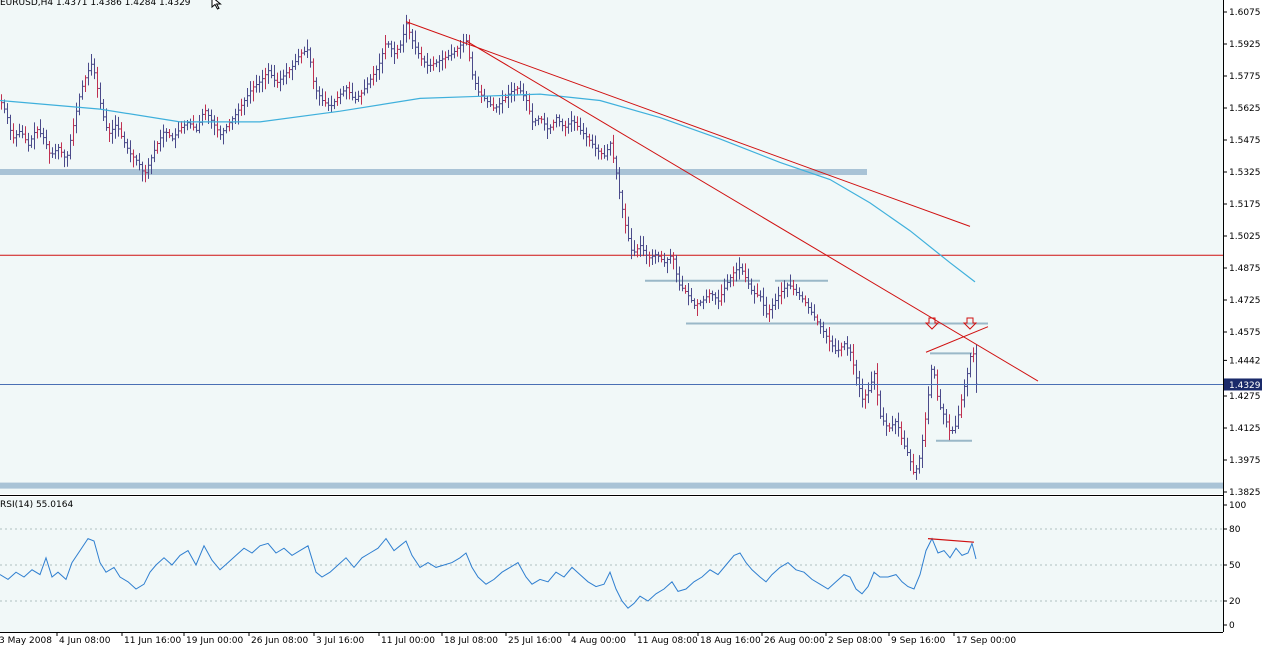 The width and height of the screenshot is (1267, 647). Describe the element at coordinates (1245, 13) in the screenshot. I see `price-tick-label: 1.6075` at that location.